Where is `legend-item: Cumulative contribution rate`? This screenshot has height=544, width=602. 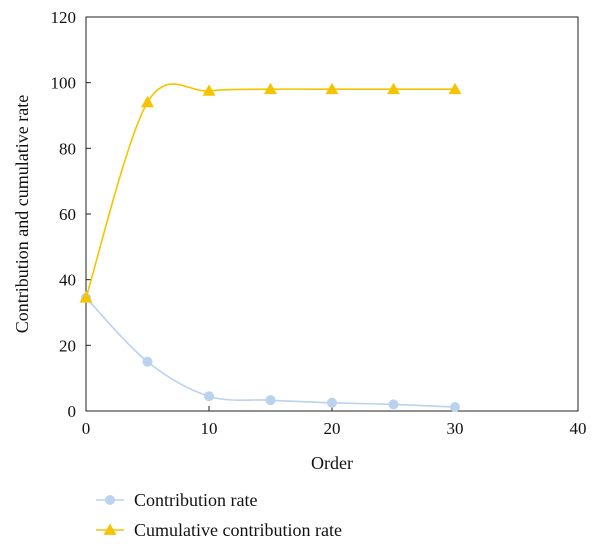
legend-item: Cumulative contribution rate is located at coordinates (219, 530).